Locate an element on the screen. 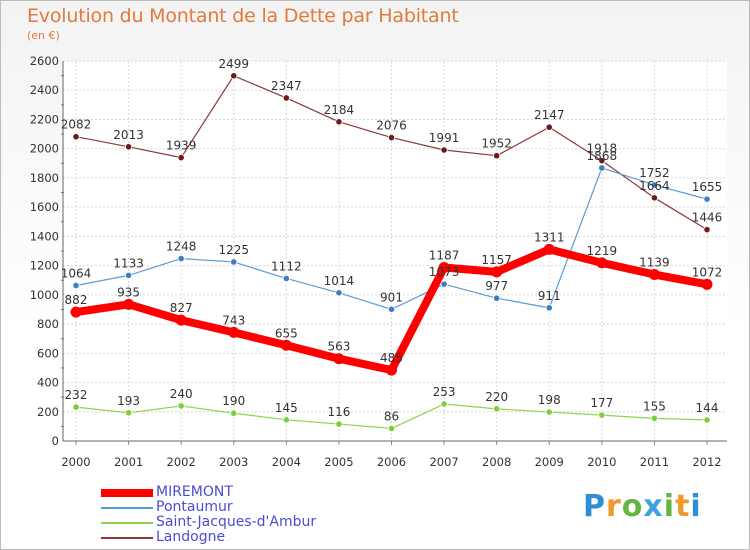  y-tick-label: 1400 is located at coordinates (44, 236).